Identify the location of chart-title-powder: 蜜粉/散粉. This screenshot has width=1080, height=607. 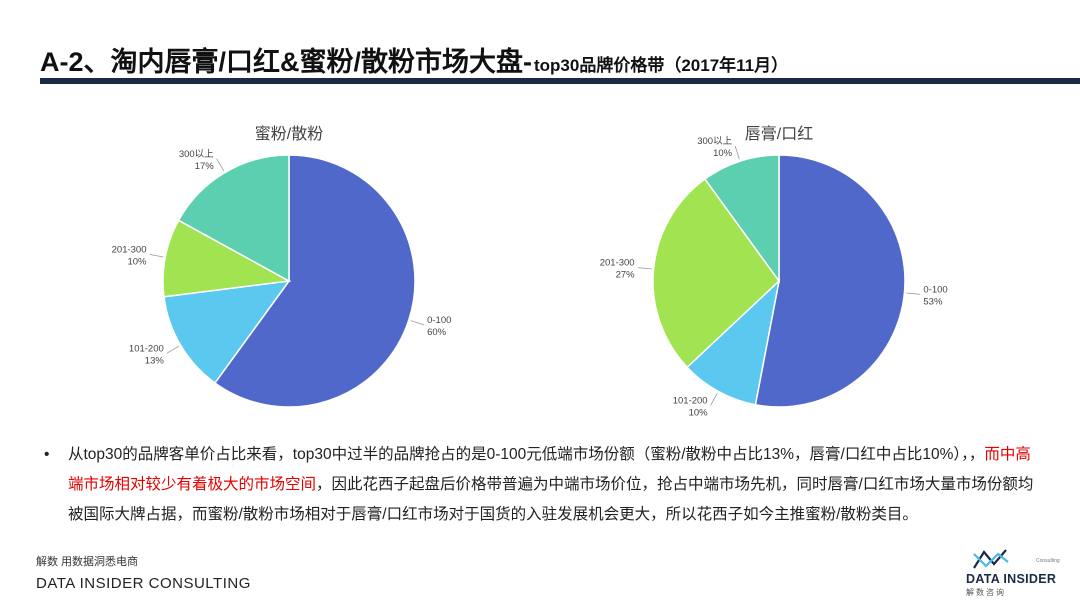
(289, 134).